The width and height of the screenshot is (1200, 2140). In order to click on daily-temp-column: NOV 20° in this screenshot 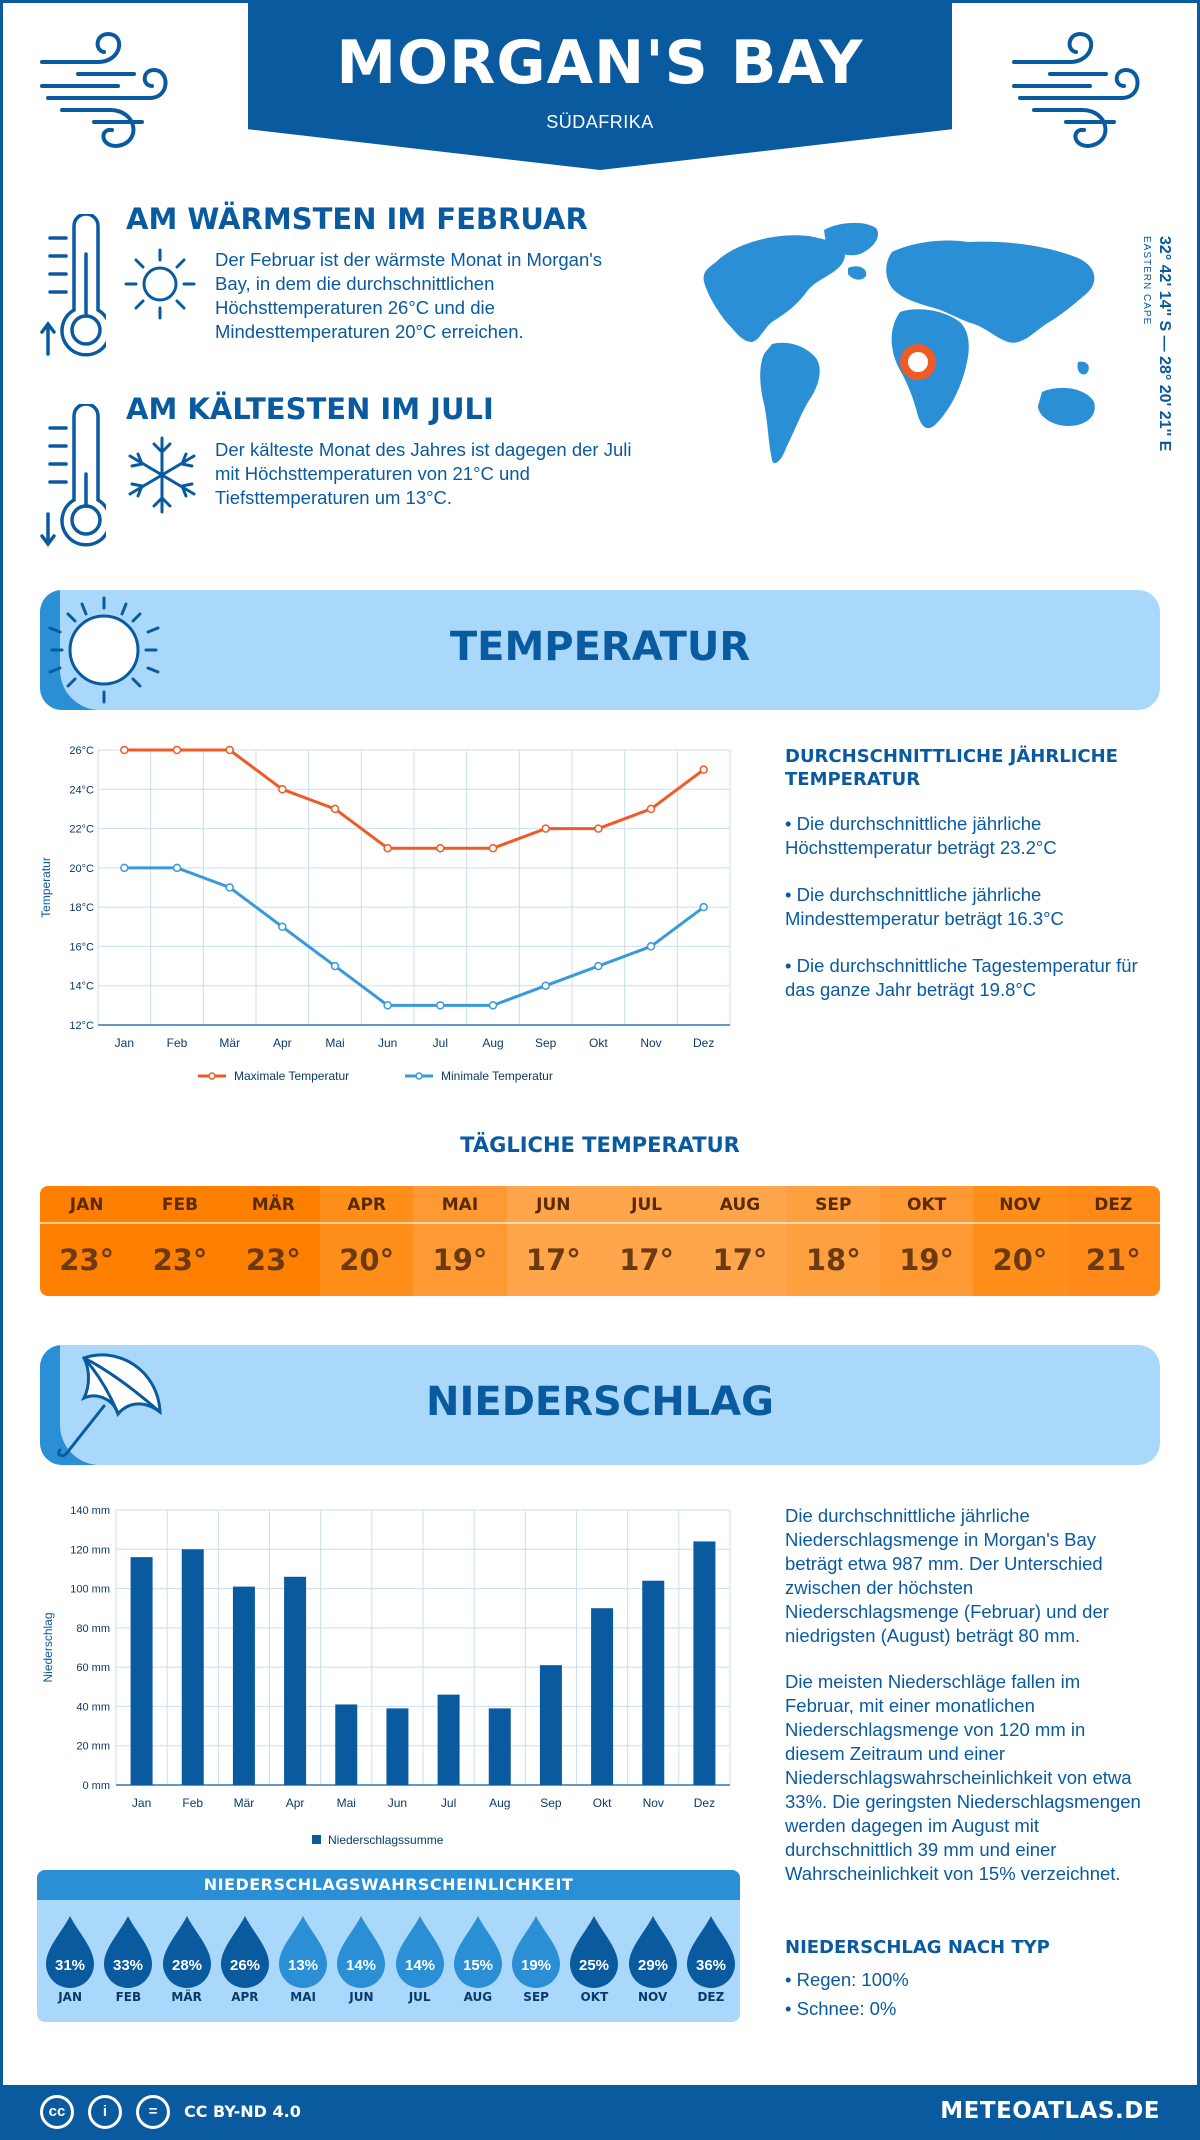, I will do `click(1020, 1241)`.